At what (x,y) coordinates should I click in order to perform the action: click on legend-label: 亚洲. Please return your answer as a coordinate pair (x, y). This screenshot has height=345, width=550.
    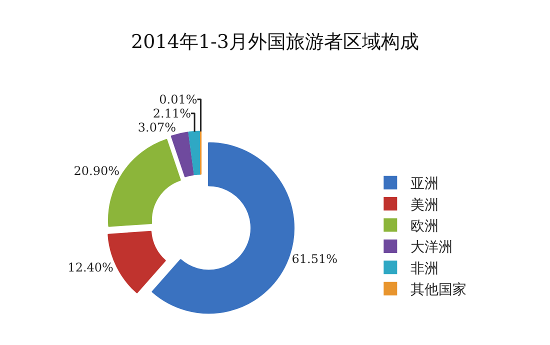
    Looking at the image, I should click on (424, 184).